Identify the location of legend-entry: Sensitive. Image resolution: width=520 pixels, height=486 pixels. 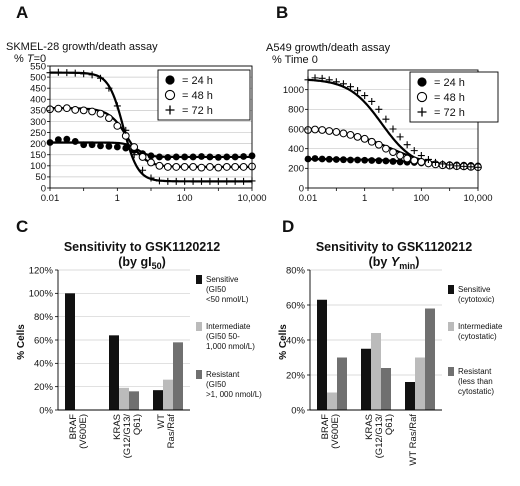
(222, 279).